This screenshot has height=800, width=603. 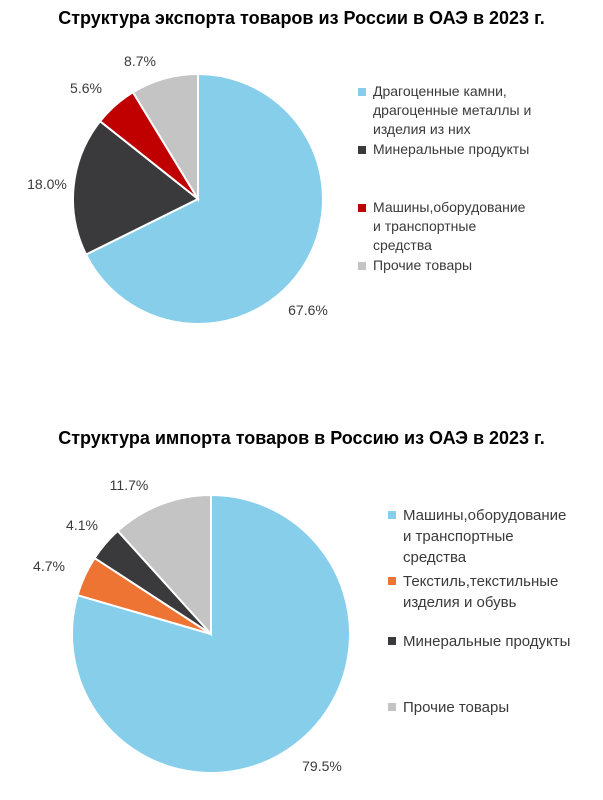 I want to click on export-pie-chart, so click(x=198, y=198).